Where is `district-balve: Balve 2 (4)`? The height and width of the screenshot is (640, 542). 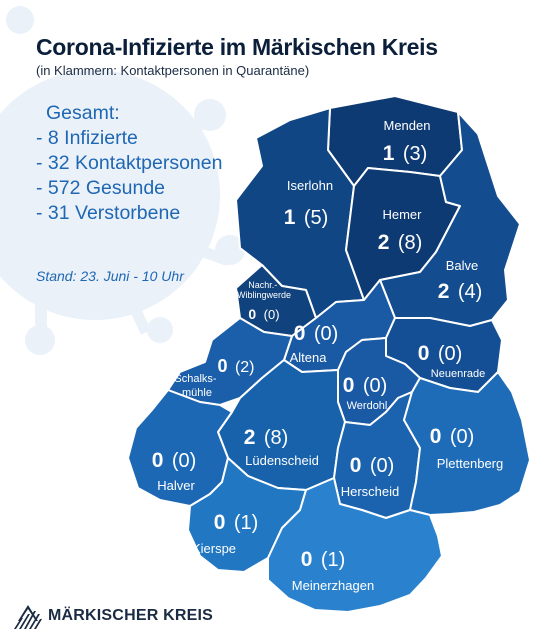
district-balve: Balve 2 (4) is located at coordinates (460, 280).